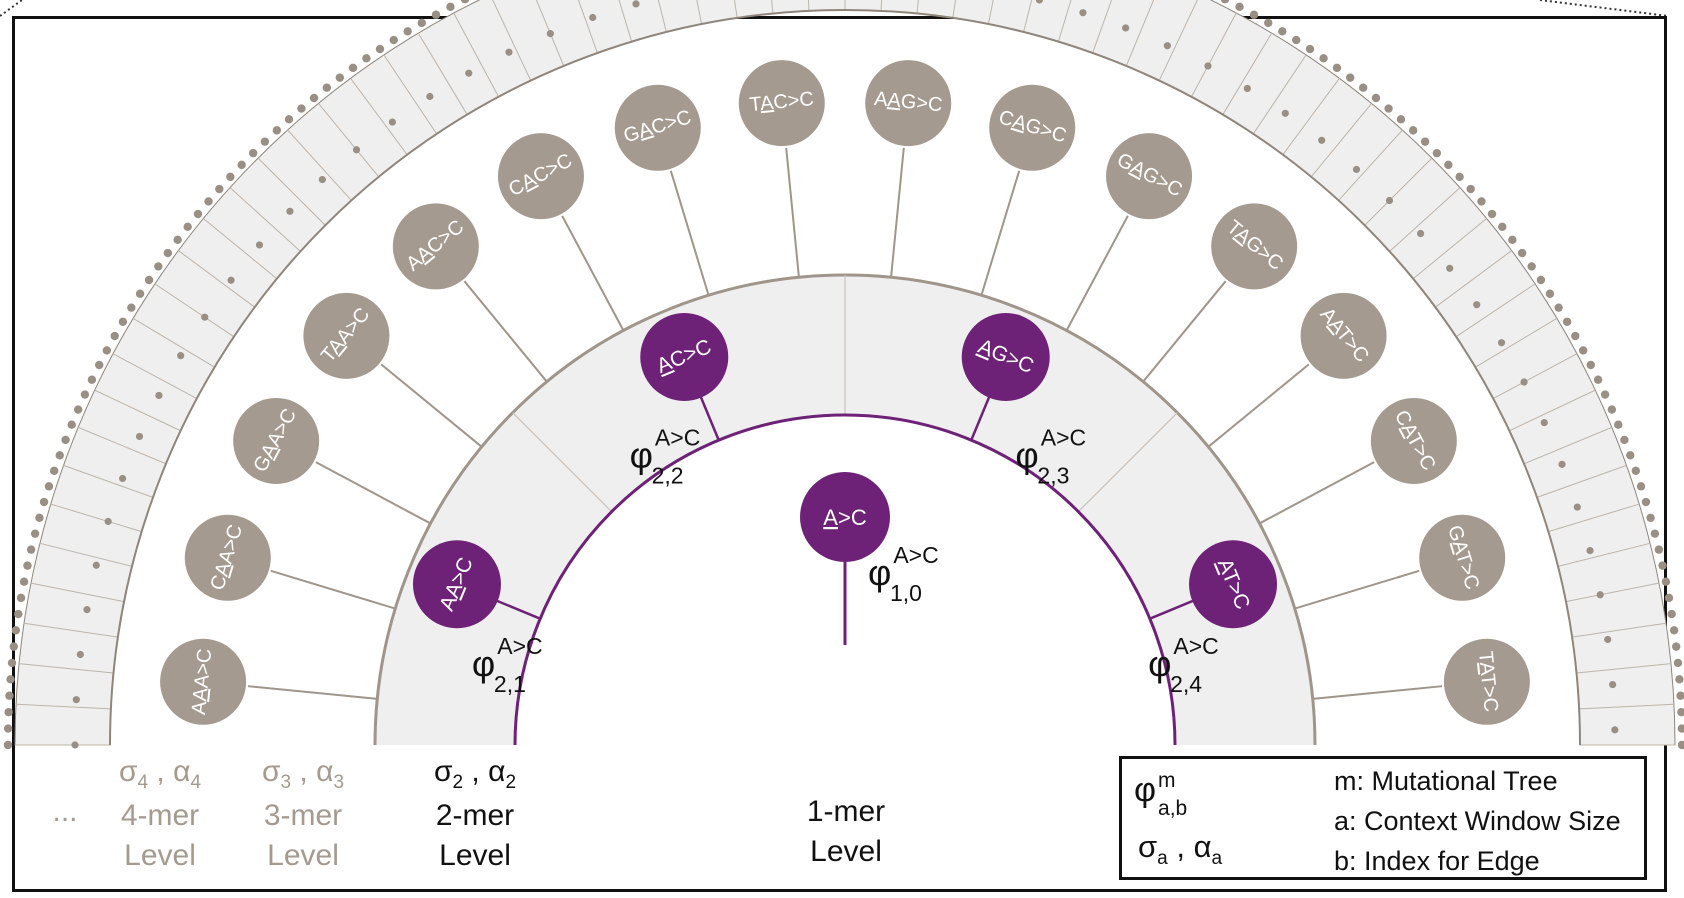 The height and width of the screenshot is (898, 1684). I want to click on level-3mer-word: Level, so click(303, 855).